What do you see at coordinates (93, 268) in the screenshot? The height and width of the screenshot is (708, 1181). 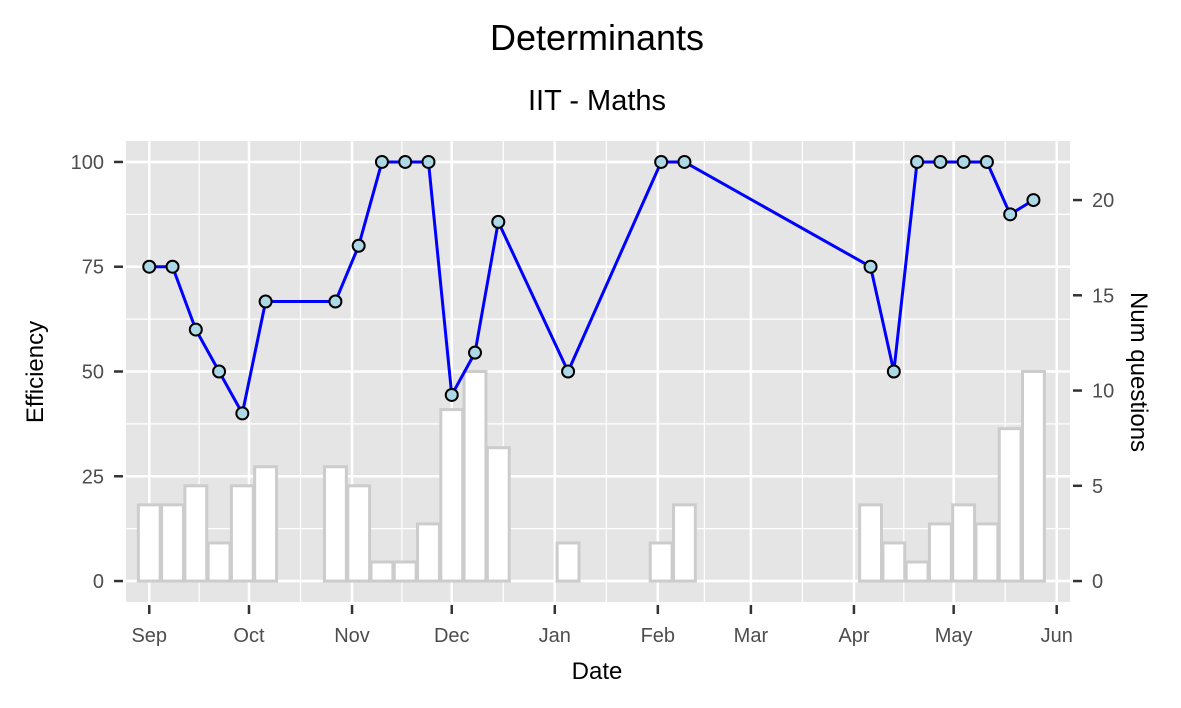 I see `y-axis-tick-label: 75` at bounding box center [93, 268].